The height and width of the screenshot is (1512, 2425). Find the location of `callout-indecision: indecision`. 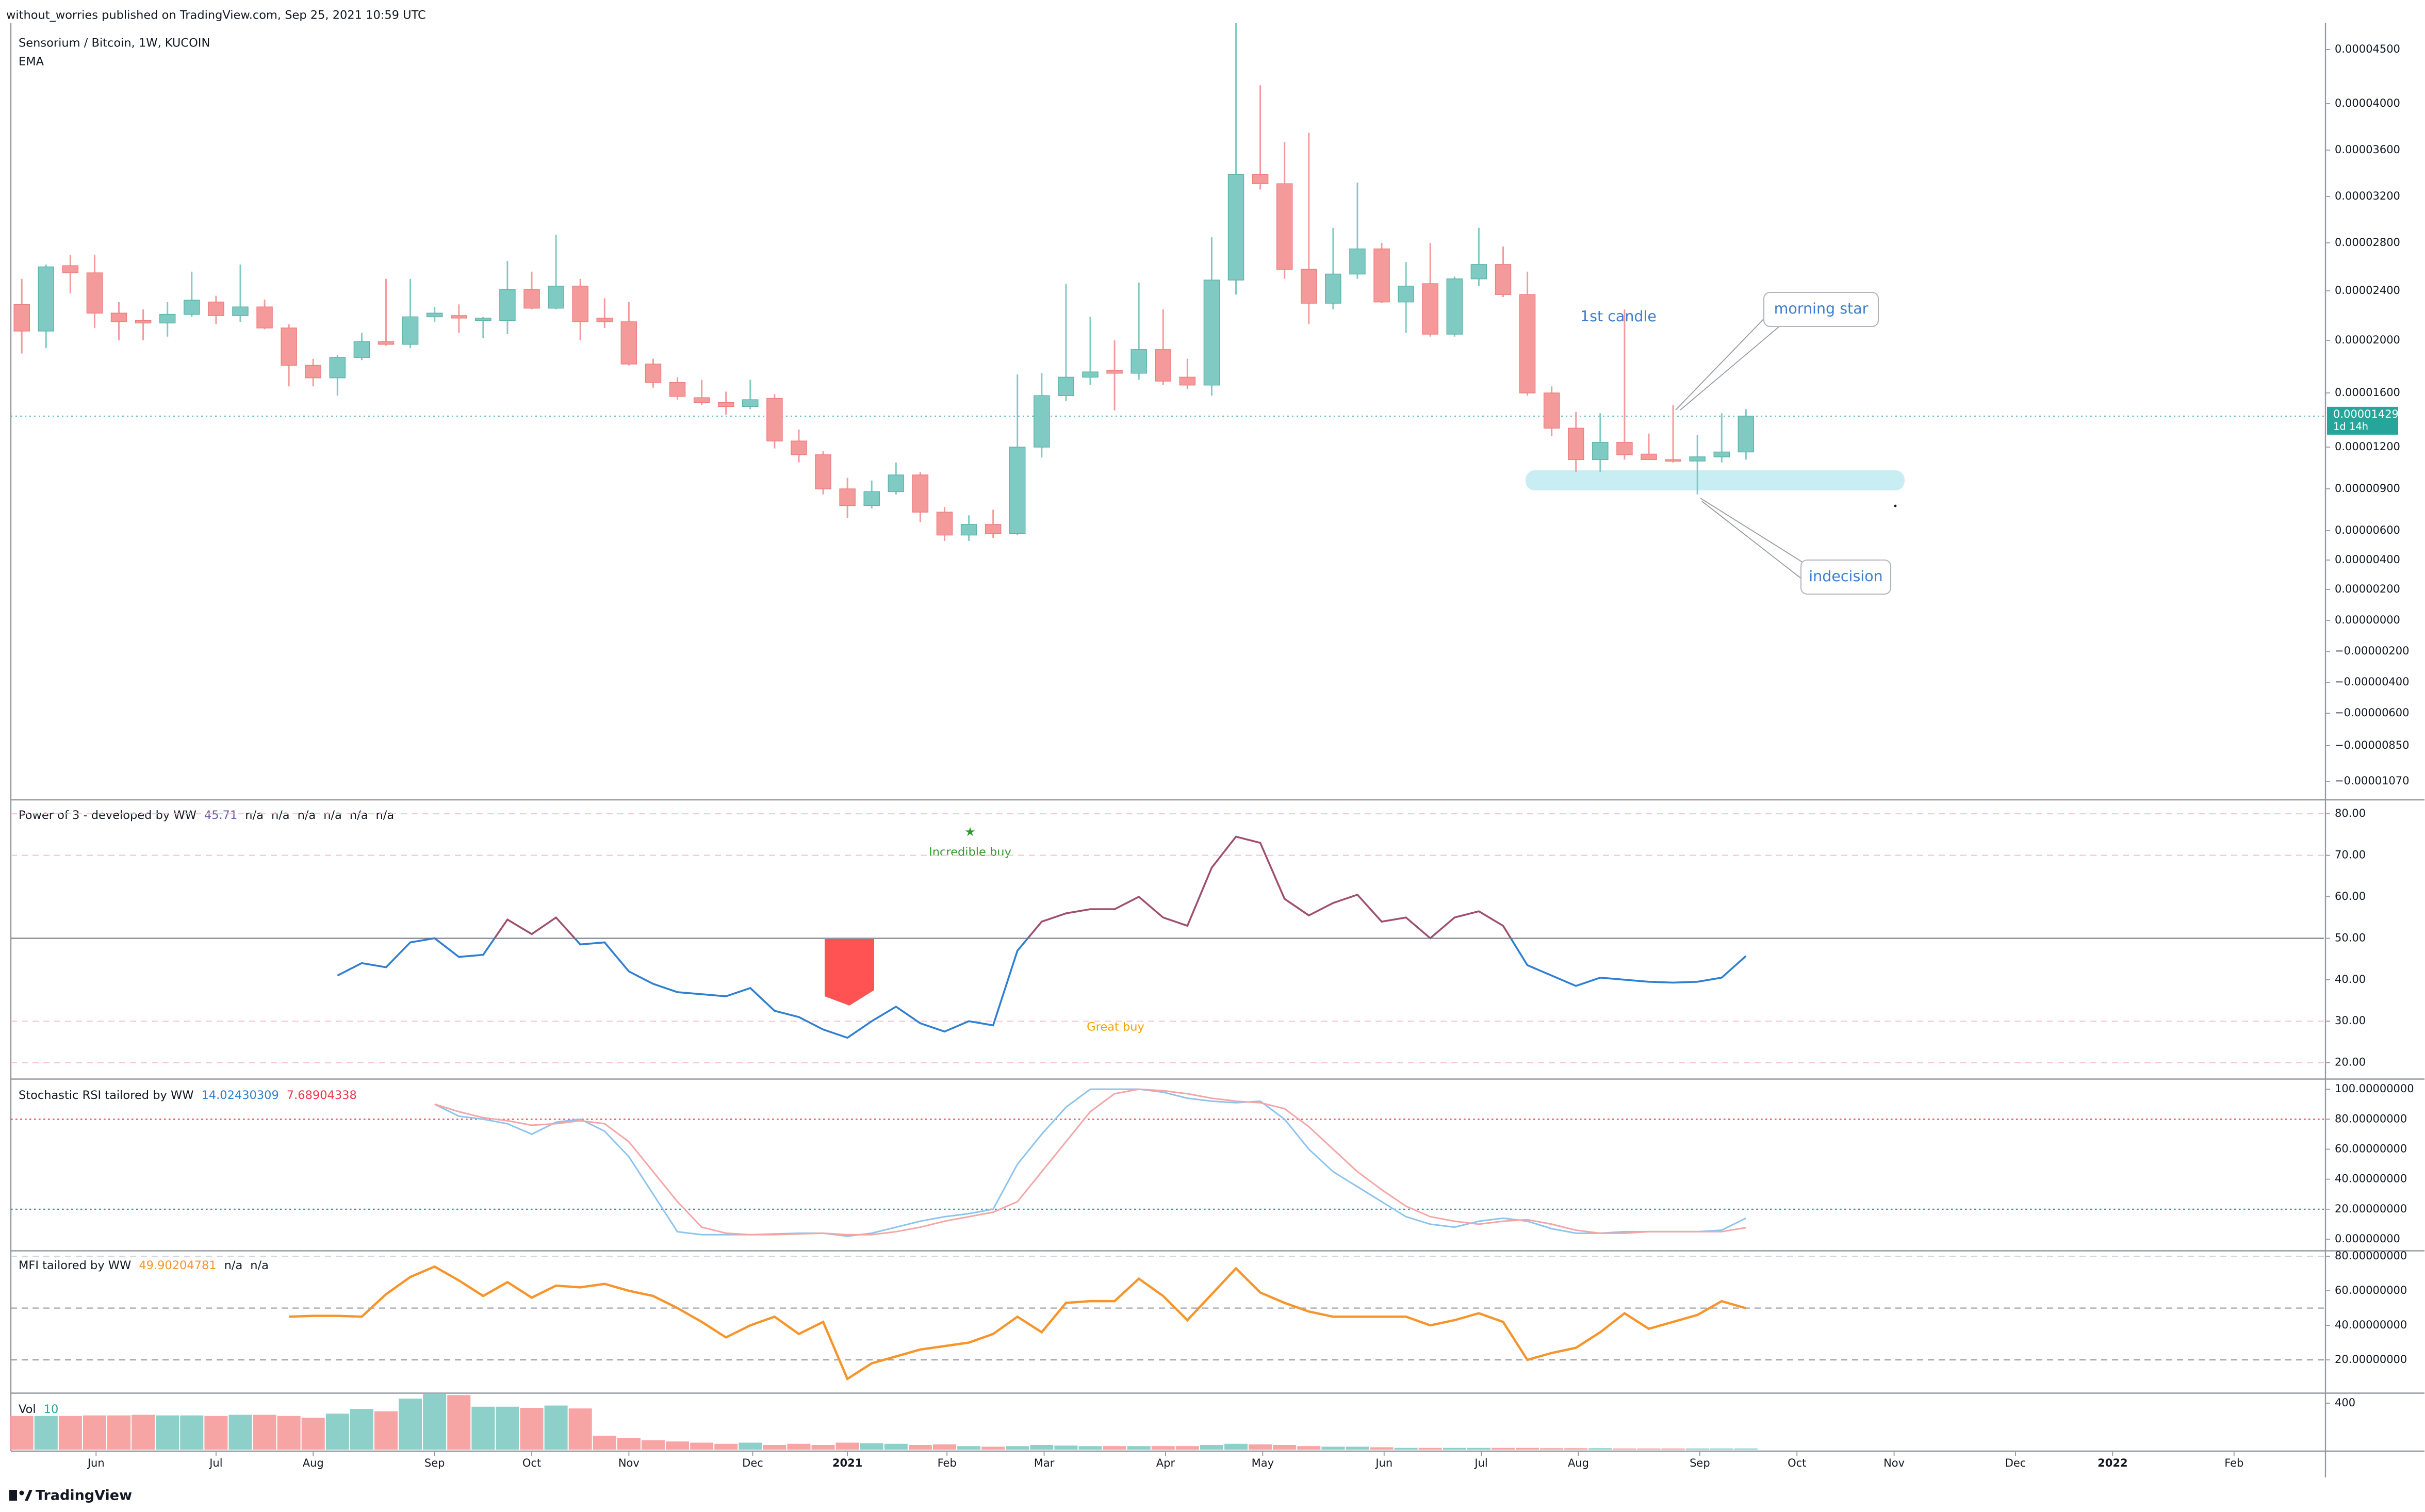

callout-indecision: indecision is located at coordinates (1796, 546).